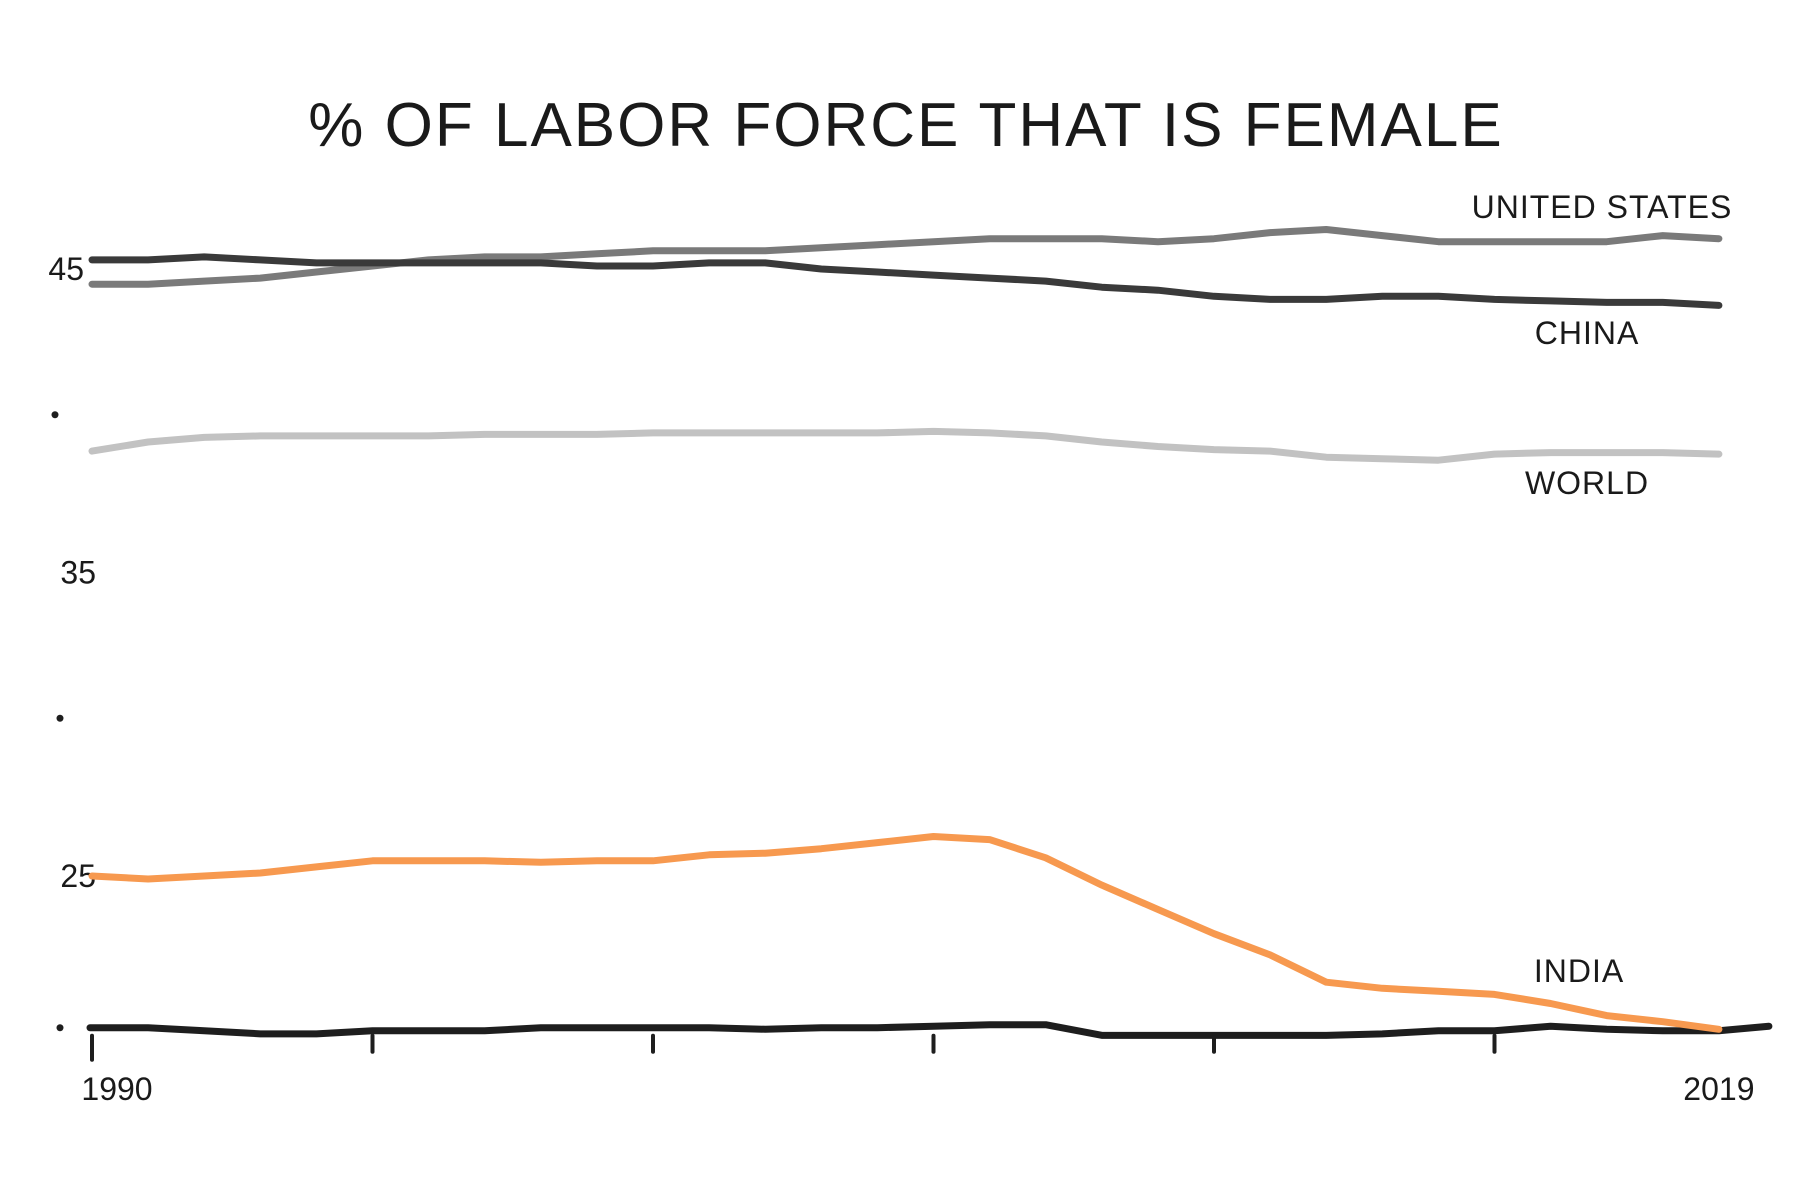  Describe the element at coordinates (929, 1030) in the screenshot. I see `x-axis-line` at that location.